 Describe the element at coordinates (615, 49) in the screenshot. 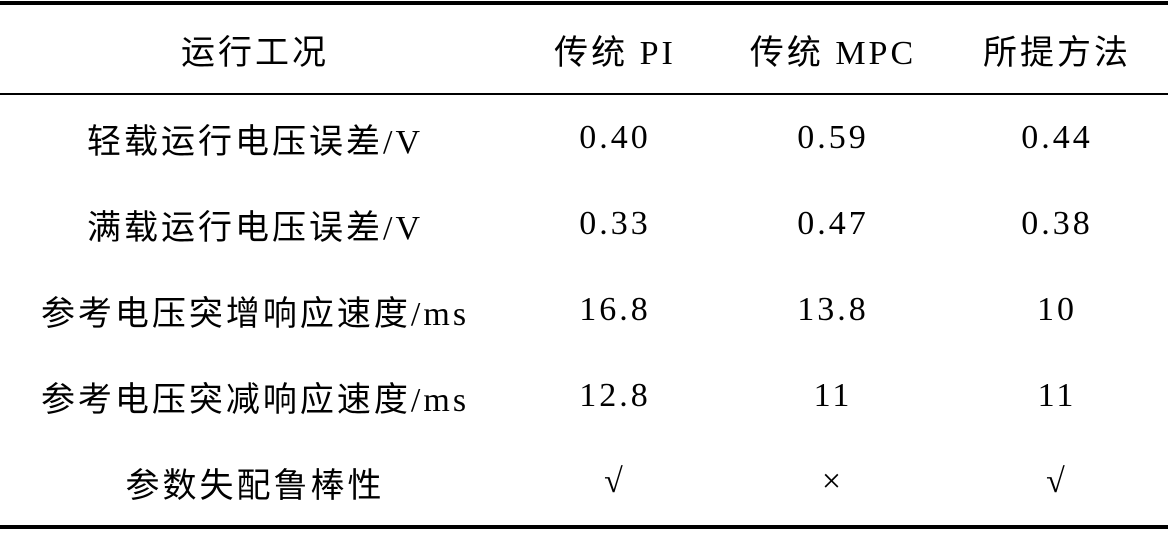

I see `header-cell: 传统 PI` at that location.